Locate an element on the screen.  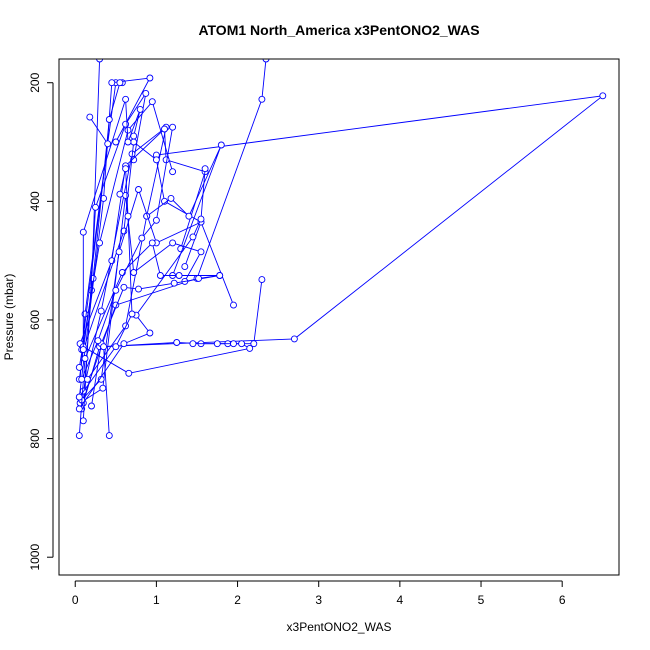
x-tick-label: 5 is located at coordinates (481, 600).